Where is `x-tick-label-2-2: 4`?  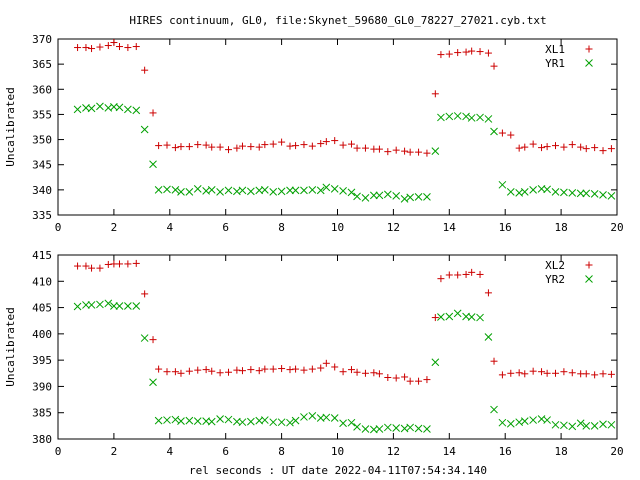 x-tick-label-2-2: 4 is located at coordinates (169, 451).